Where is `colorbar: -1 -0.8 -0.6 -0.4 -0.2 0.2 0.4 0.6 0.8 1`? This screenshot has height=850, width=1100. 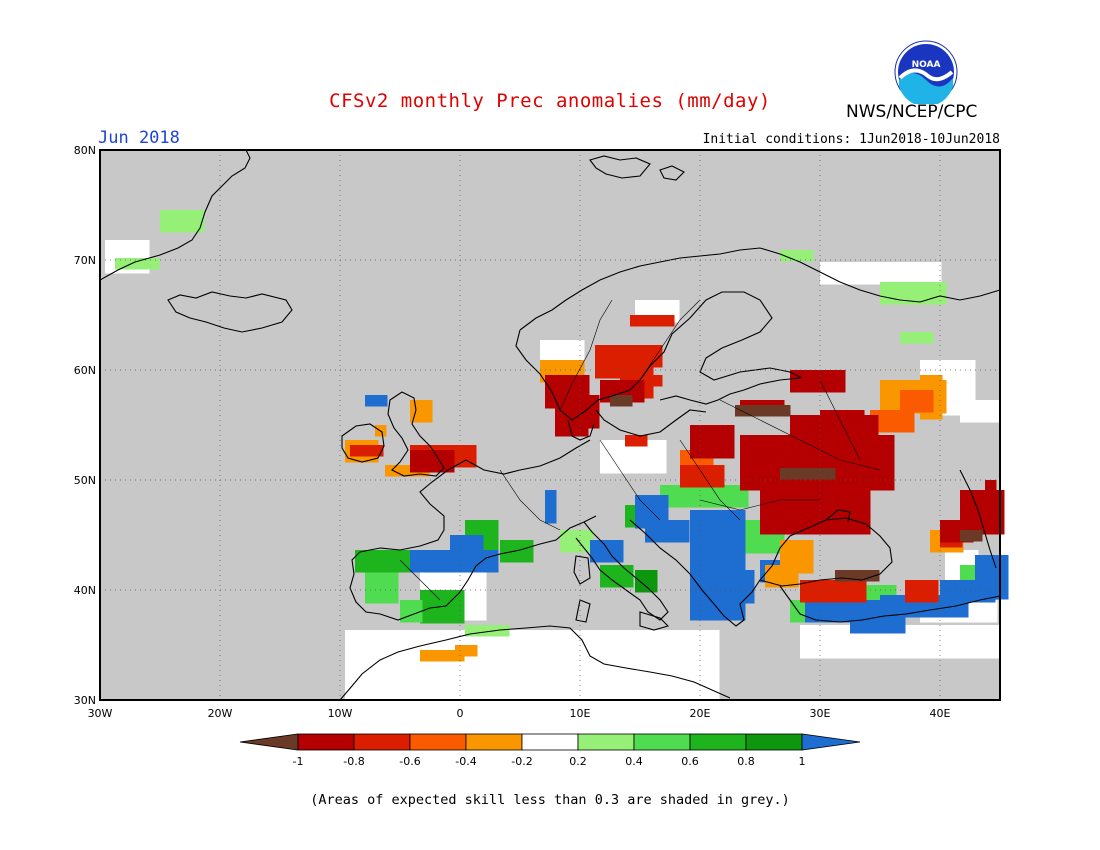
colorbar: -1 -0.8 -0.6 -0.4 -0.2 0.2 0.4 0.6 0.8 1 is located at coordinates (550, 750).